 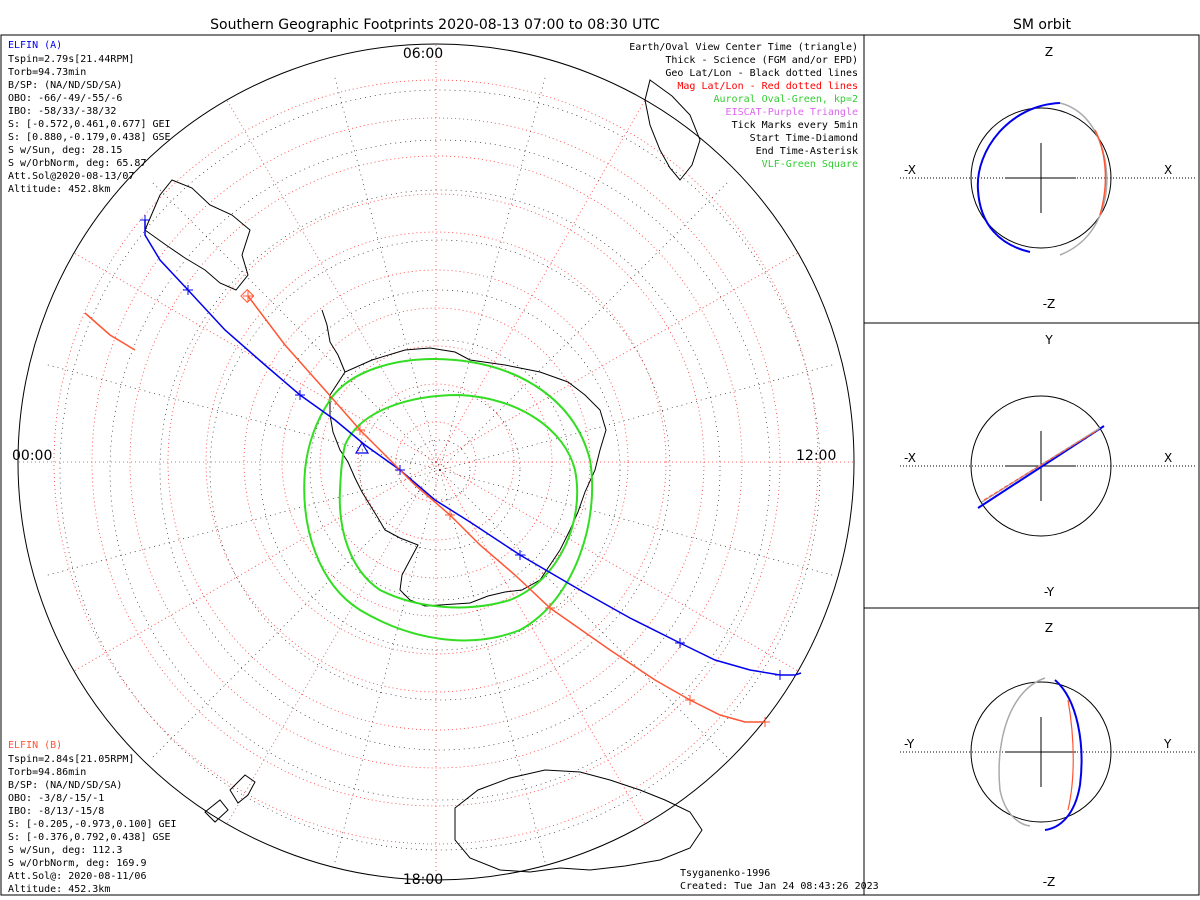 I want to click on elfin-a-line: S w/Sun, deg: 28.15, so click(x=65, y=150).